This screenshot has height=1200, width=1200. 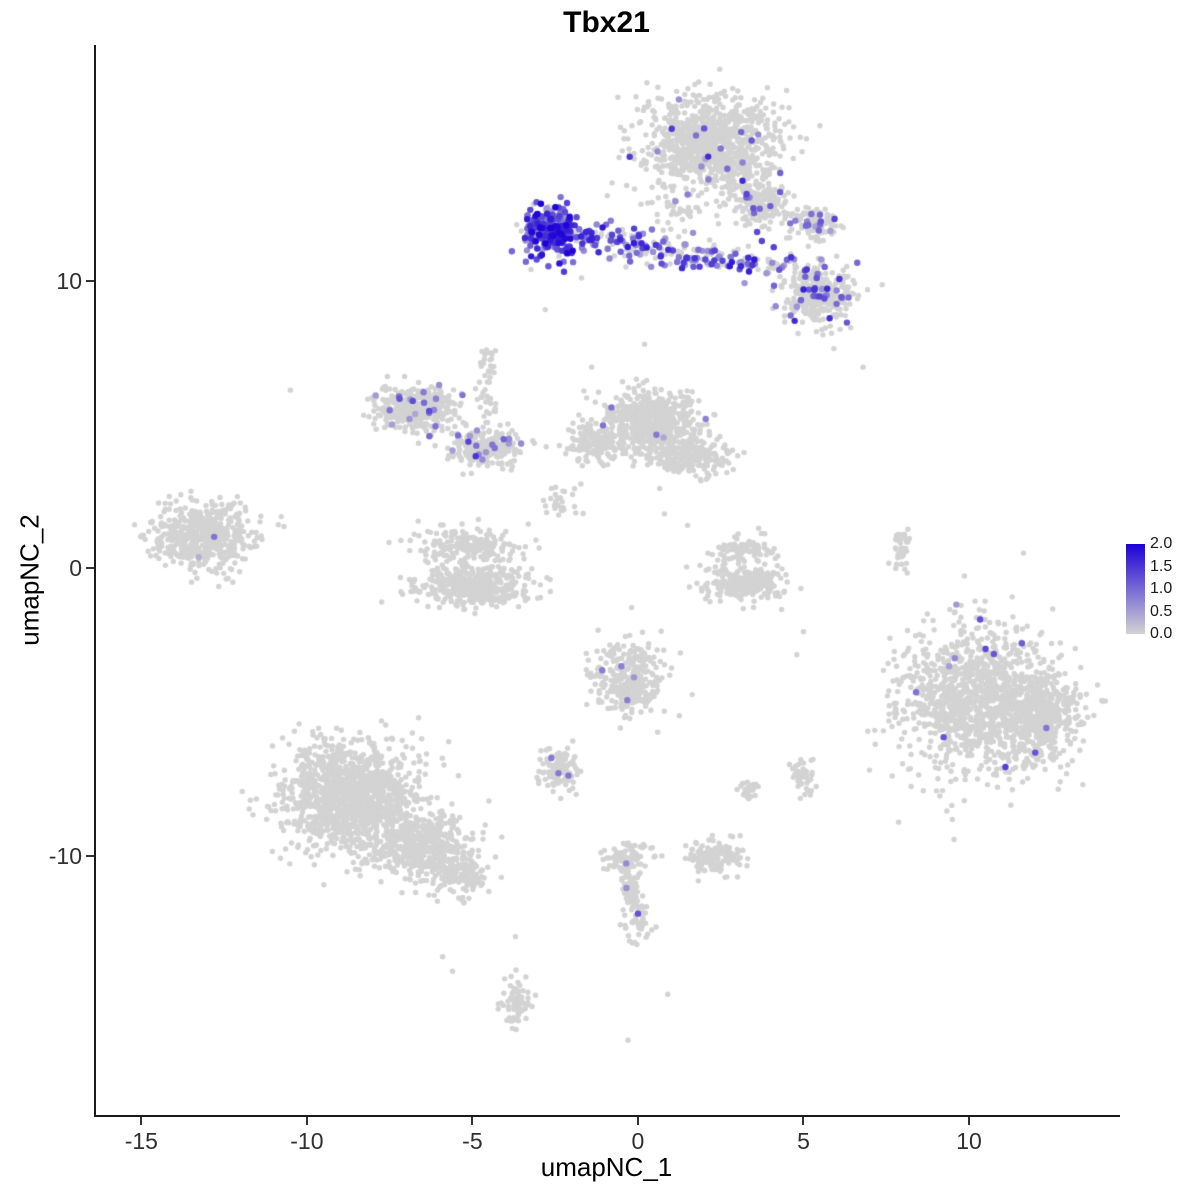 I want to click on legend-tick-label: 1.0, so click(x=1161, y=588).